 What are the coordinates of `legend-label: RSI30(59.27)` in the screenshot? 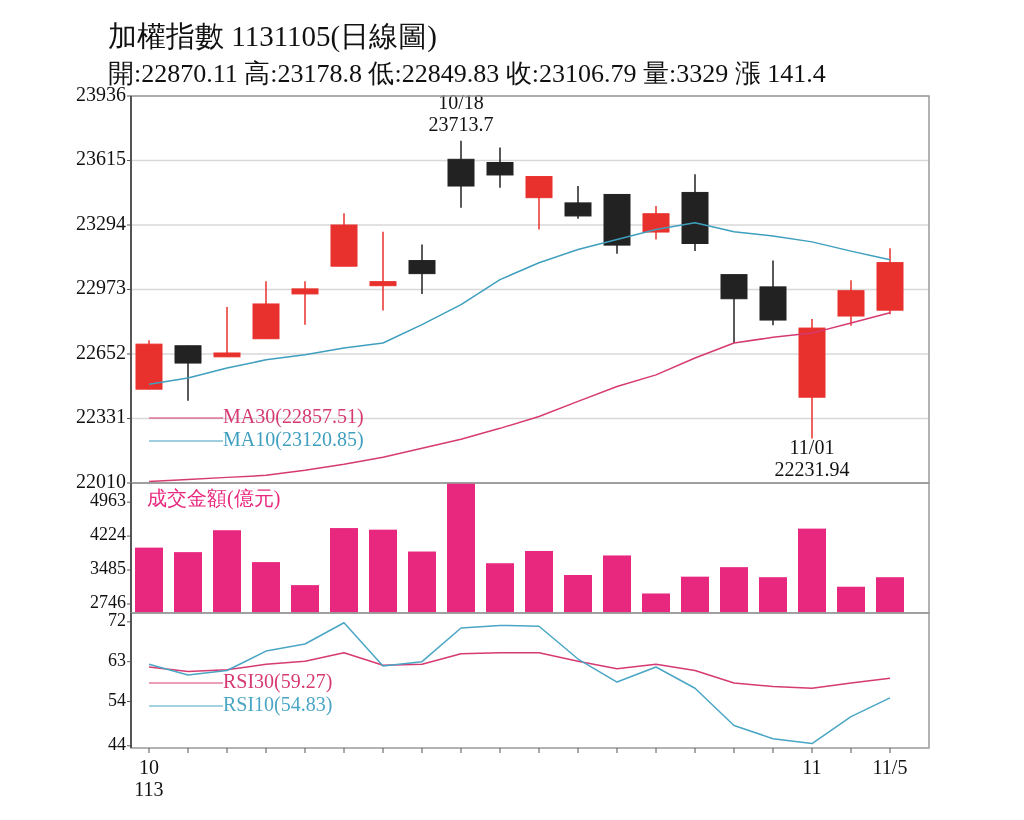 It's located at (278, 681).